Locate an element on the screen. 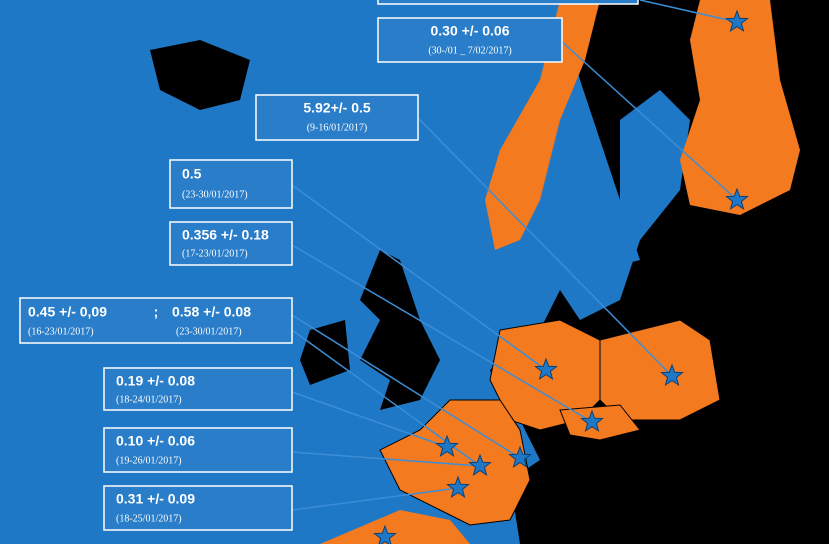  ireland is located at coordinates (325, 352).